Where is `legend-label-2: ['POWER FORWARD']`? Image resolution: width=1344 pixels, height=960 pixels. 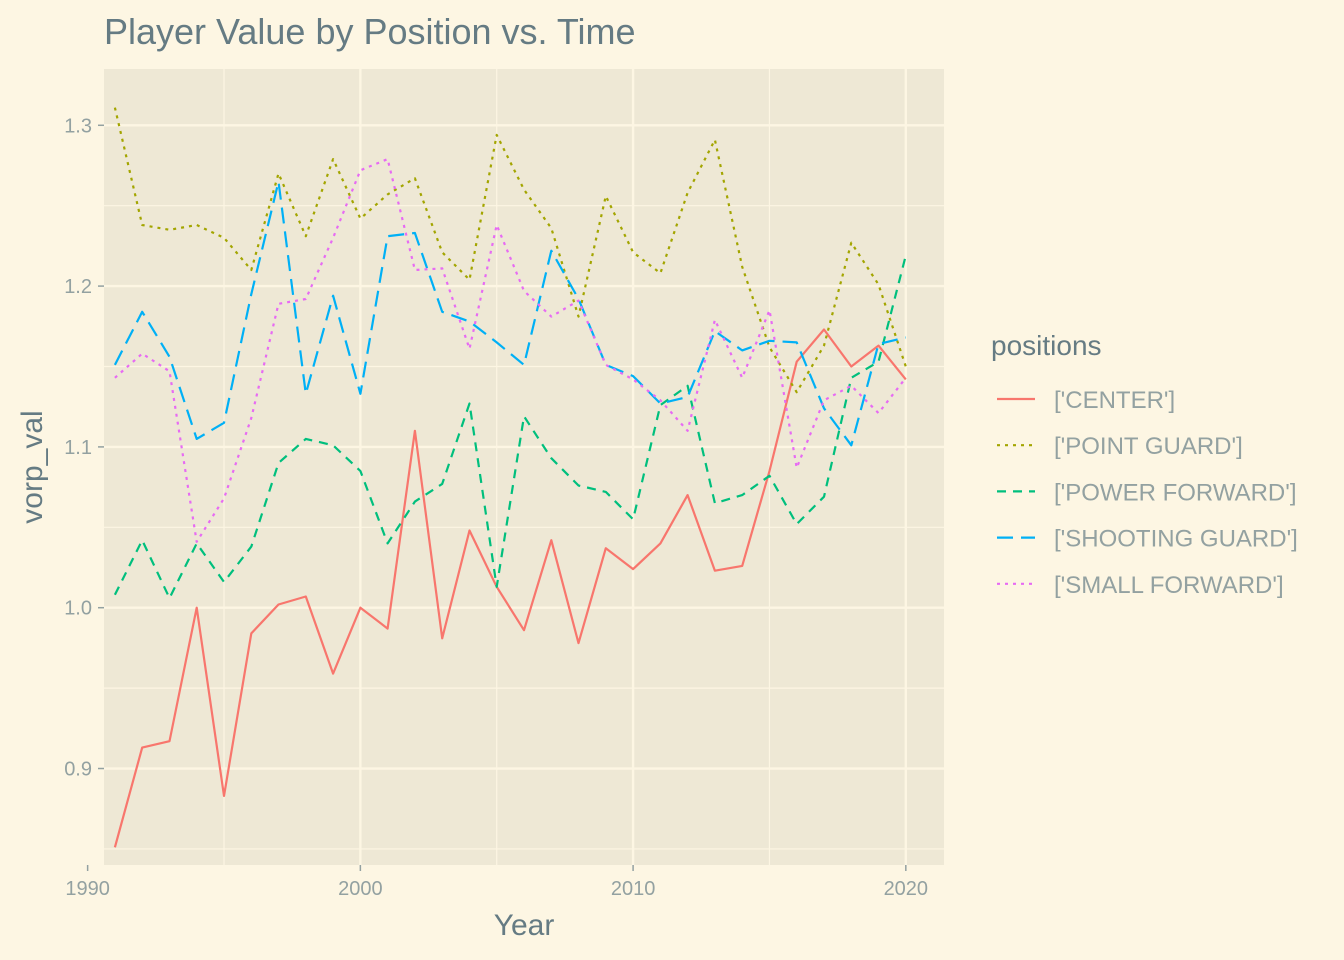
legend-label-2: ['POWER FORWARD'] is located at coordinates (1175, 492).